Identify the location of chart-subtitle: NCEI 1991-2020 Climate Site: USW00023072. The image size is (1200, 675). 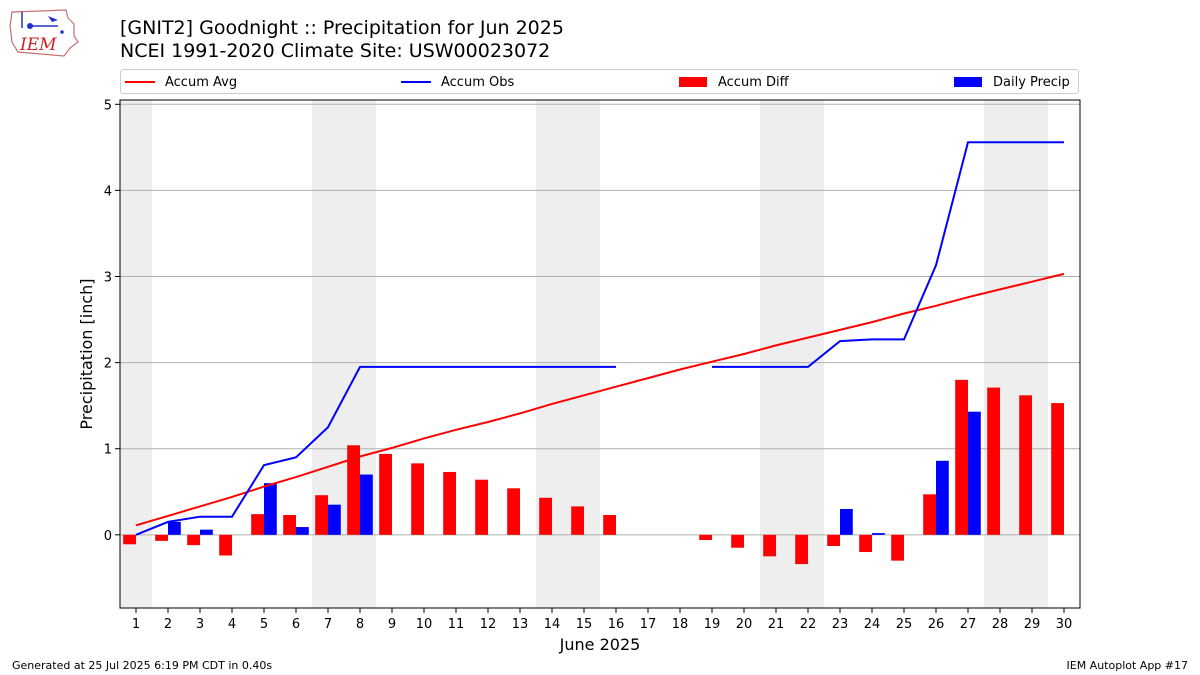
(335, 51).